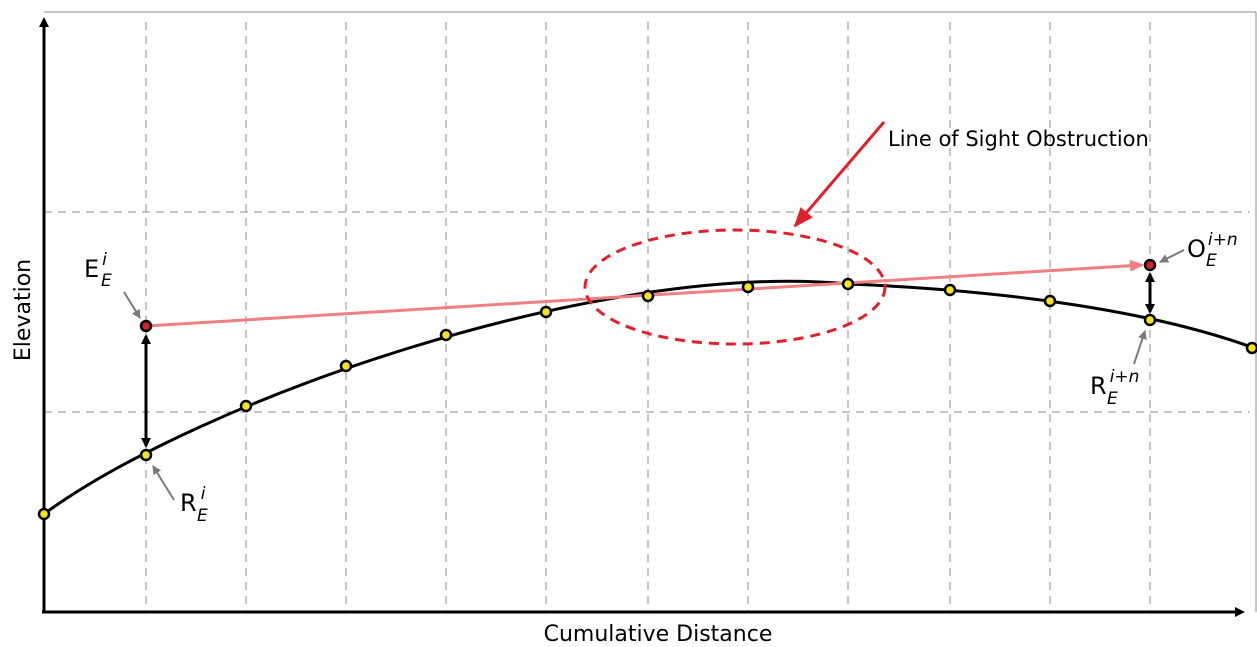  Describe the element at coordinates (658, 634) in the screenshot. I see `x-axis-label: Cumulative Distance` at that location.